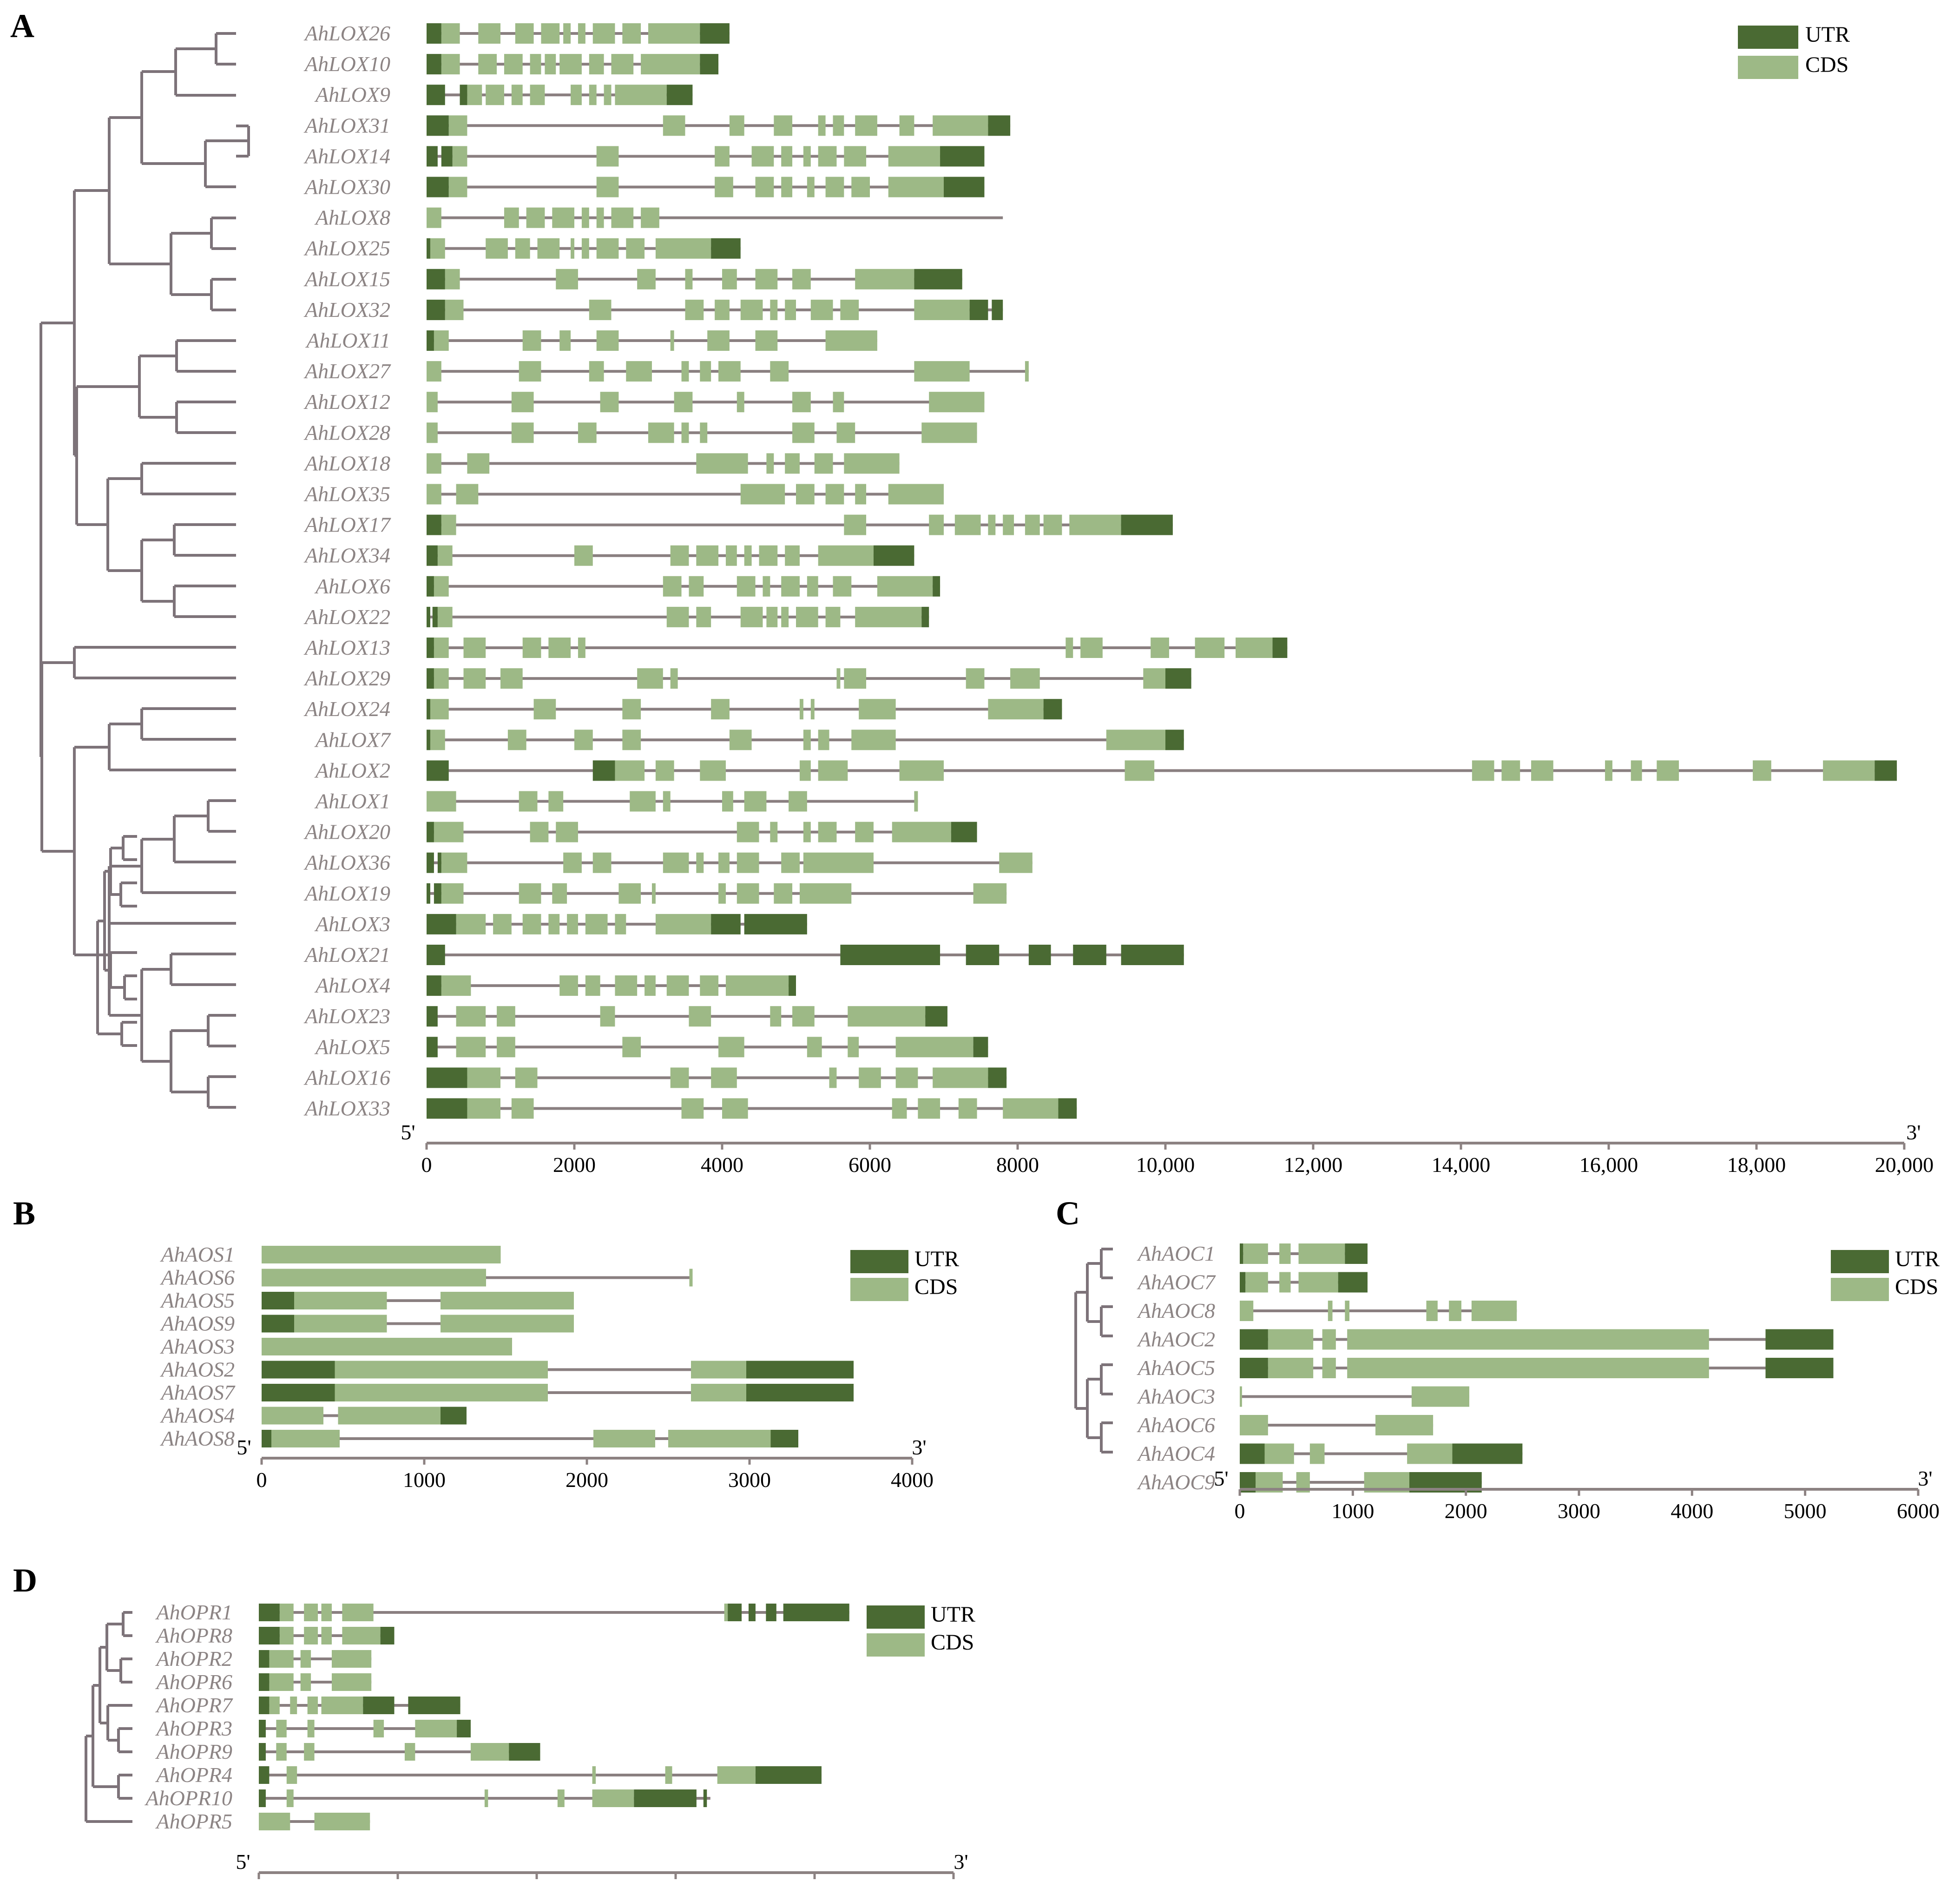 The height and width of the screenshot is (1881, 1960). I want to click on gene-row: AhLOX8, so click(658, 218).